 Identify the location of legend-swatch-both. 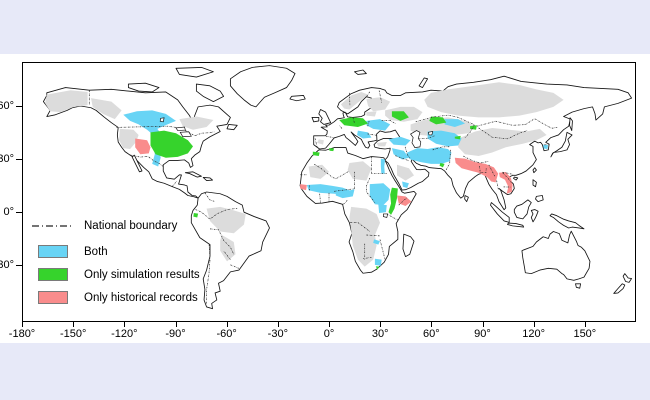
(53, 251).